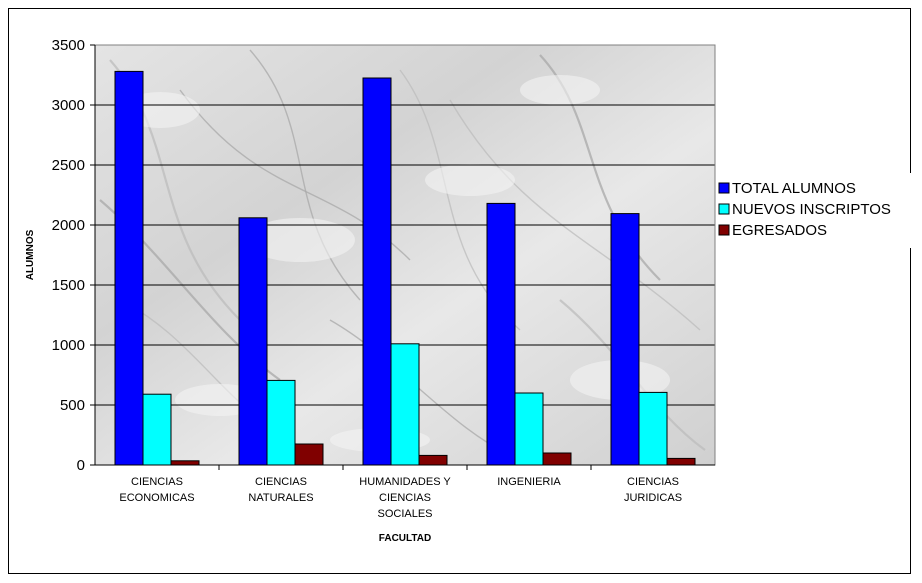 Image resolution: width=922 pixels, height=583 pixels. I want to click on y-tick-label: 500, so click(72, 405).